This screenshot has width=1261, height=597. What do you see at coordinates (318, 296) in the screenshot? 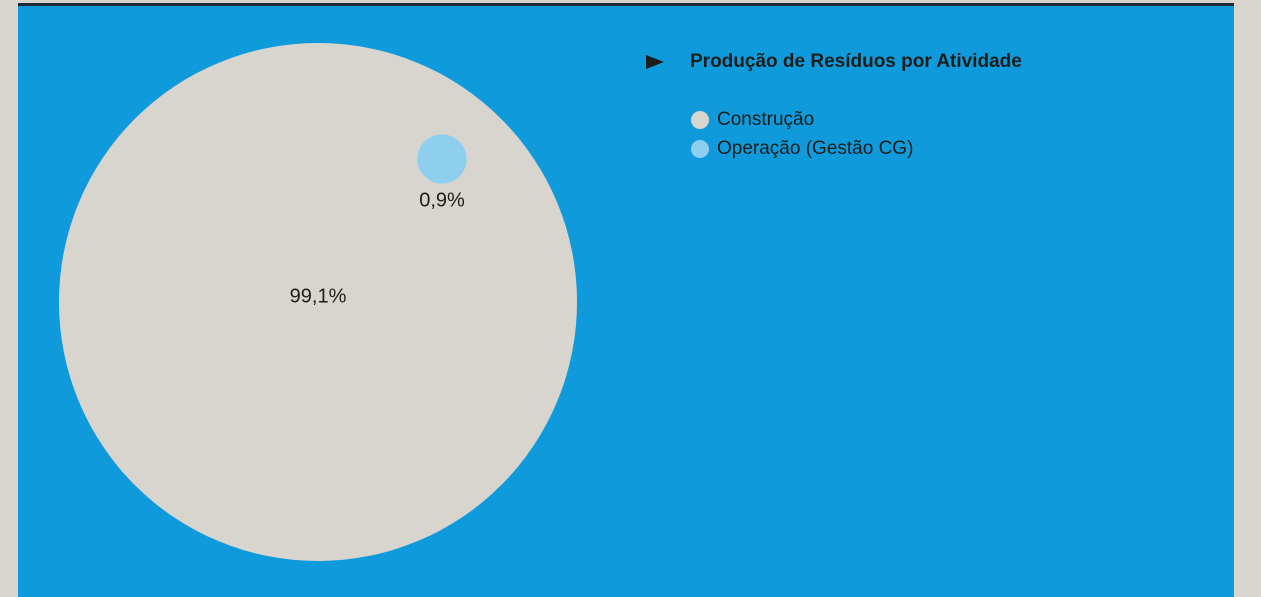
I see `value-label: 99,1%` at bounding box center [318, 296].